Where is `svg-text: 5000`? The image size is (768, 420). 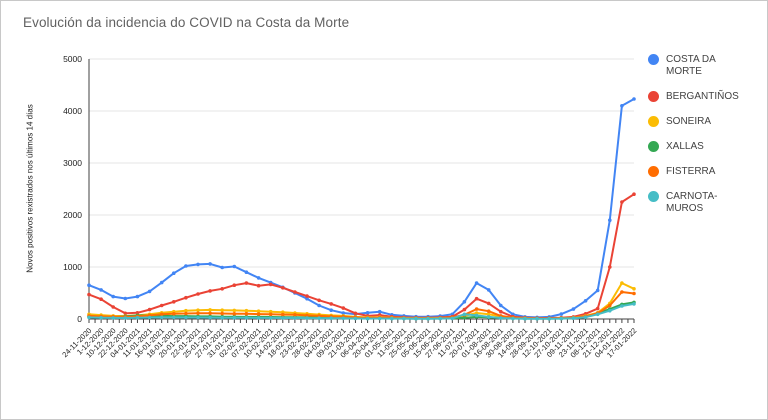
svg-text: 5000 is located at coordinates (72, 59).